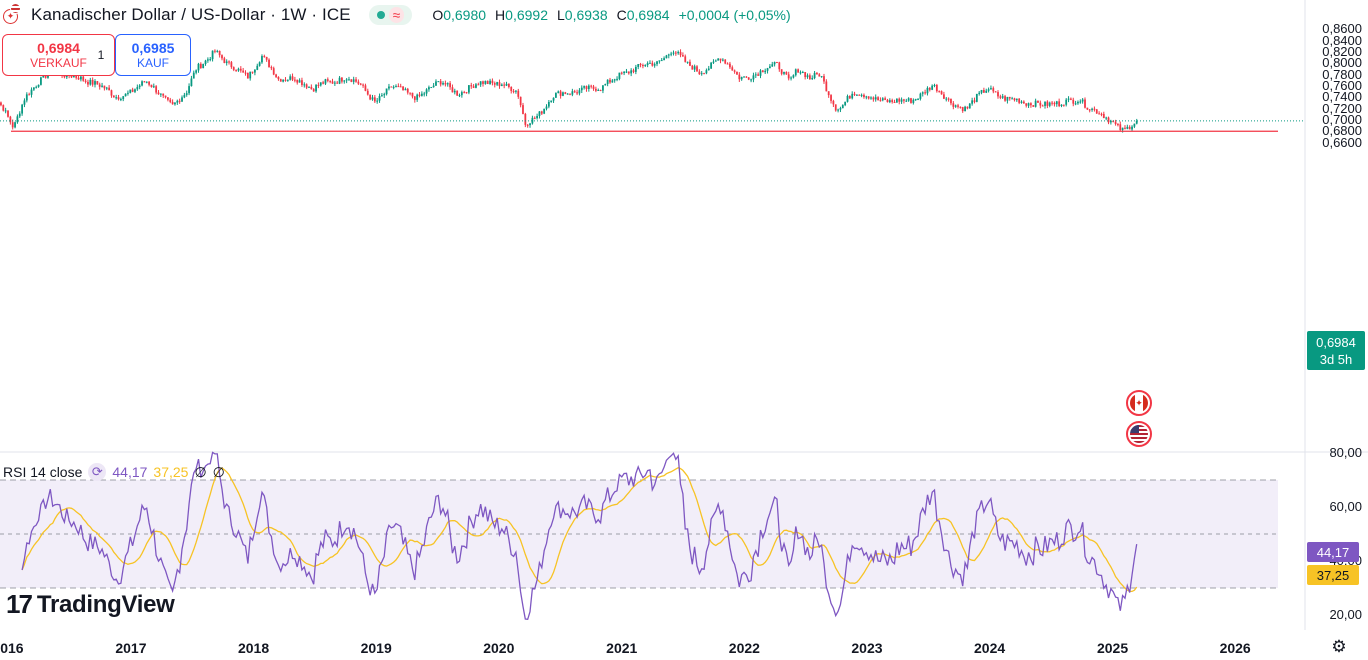 This screenshot has width=1368, height=660. I want to click on rsi-legend: RSI 14 close ⟳ 44,17 37,25 ∅ ∅, so click(114, 472).